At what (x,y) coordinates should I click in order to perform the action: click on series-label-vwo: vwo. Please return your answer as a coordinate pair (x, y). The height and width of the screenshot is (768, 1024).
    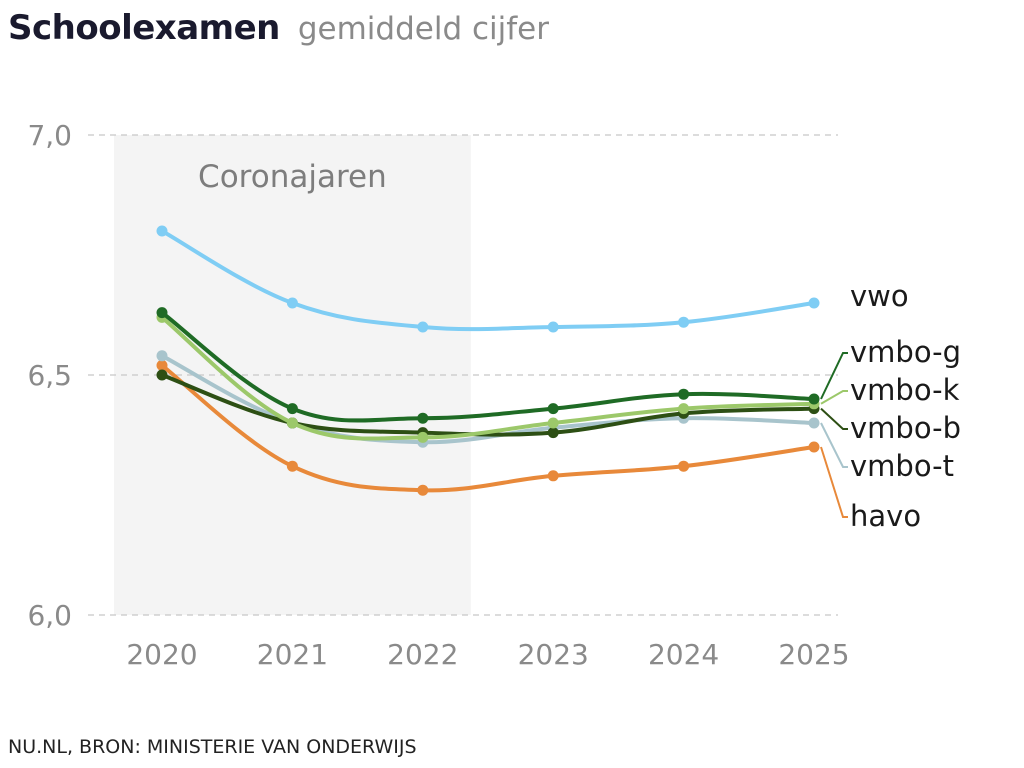
    Looking at the image, I should click on (879, 296).